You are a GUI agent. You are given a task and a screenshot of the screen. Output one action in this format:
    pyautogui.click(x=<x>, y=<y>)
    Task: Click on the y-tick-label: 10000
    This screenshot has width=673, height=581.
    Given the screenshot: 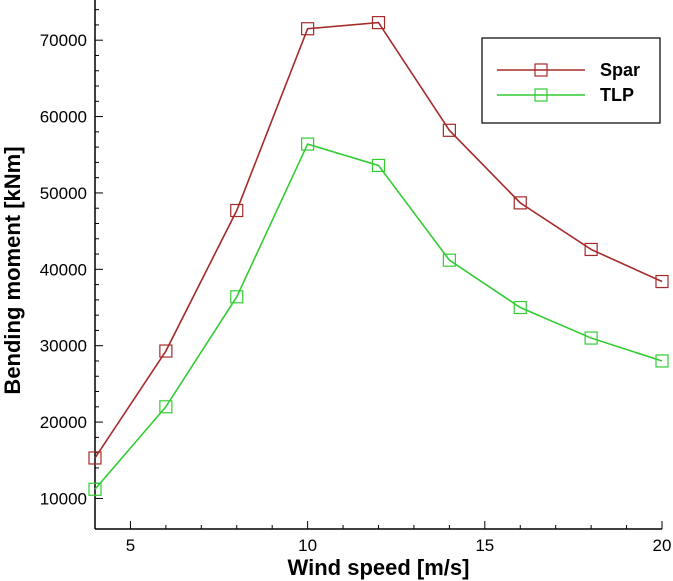 What is the action you would take?
    pyautogui.click(x=63, y=498)
    